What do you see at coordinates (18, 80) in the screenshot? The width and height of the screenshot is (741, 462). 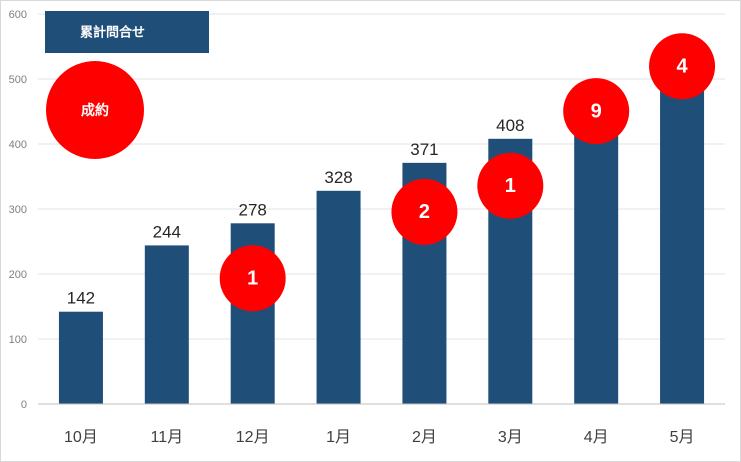 I see `y-tick-label: 500` at bounding box center [18, 80].